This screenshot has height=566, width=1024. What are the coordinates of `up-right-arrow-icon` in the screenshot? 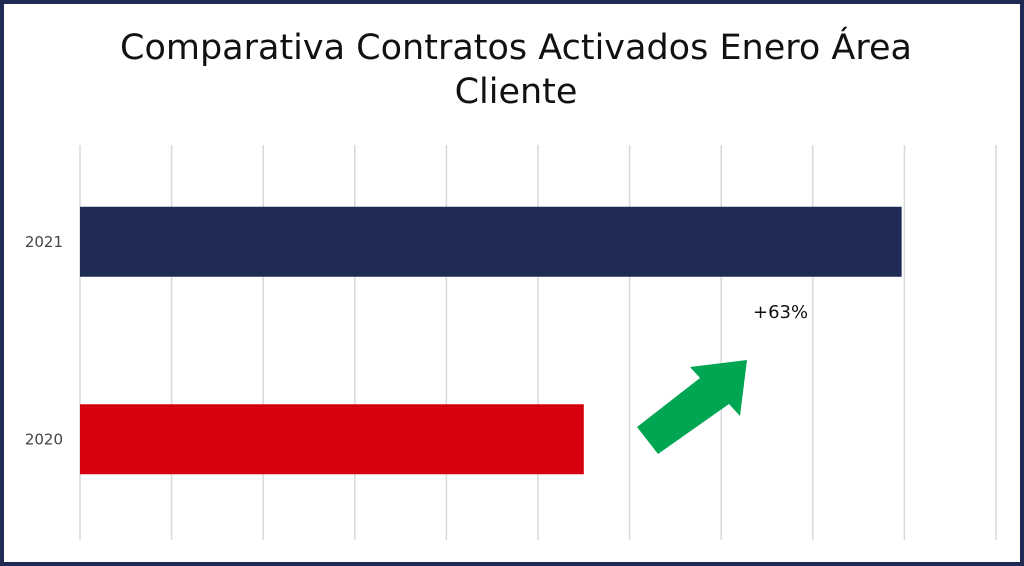 It's located at (692, 407).